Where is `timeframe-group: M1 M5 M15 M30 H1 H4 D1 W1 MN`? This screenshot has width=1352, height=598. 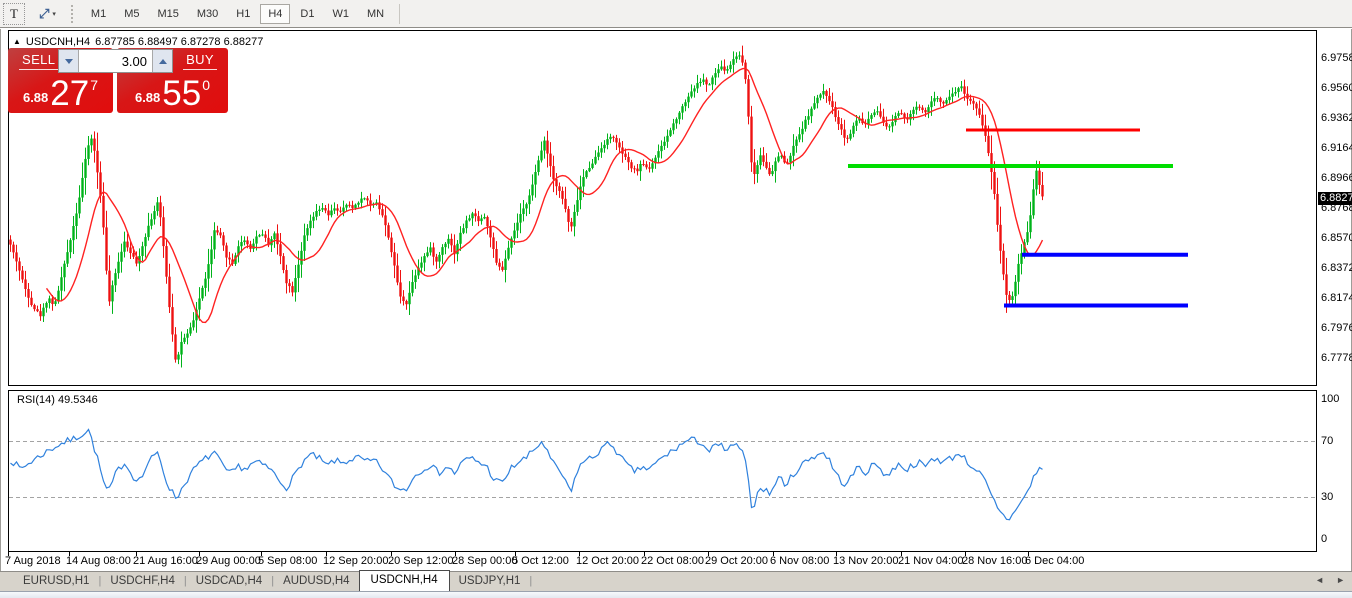
timeframe-group: M1 M5 M15 M30 H1 H4 D1 W1 MN is located at coordinates (237, 13).